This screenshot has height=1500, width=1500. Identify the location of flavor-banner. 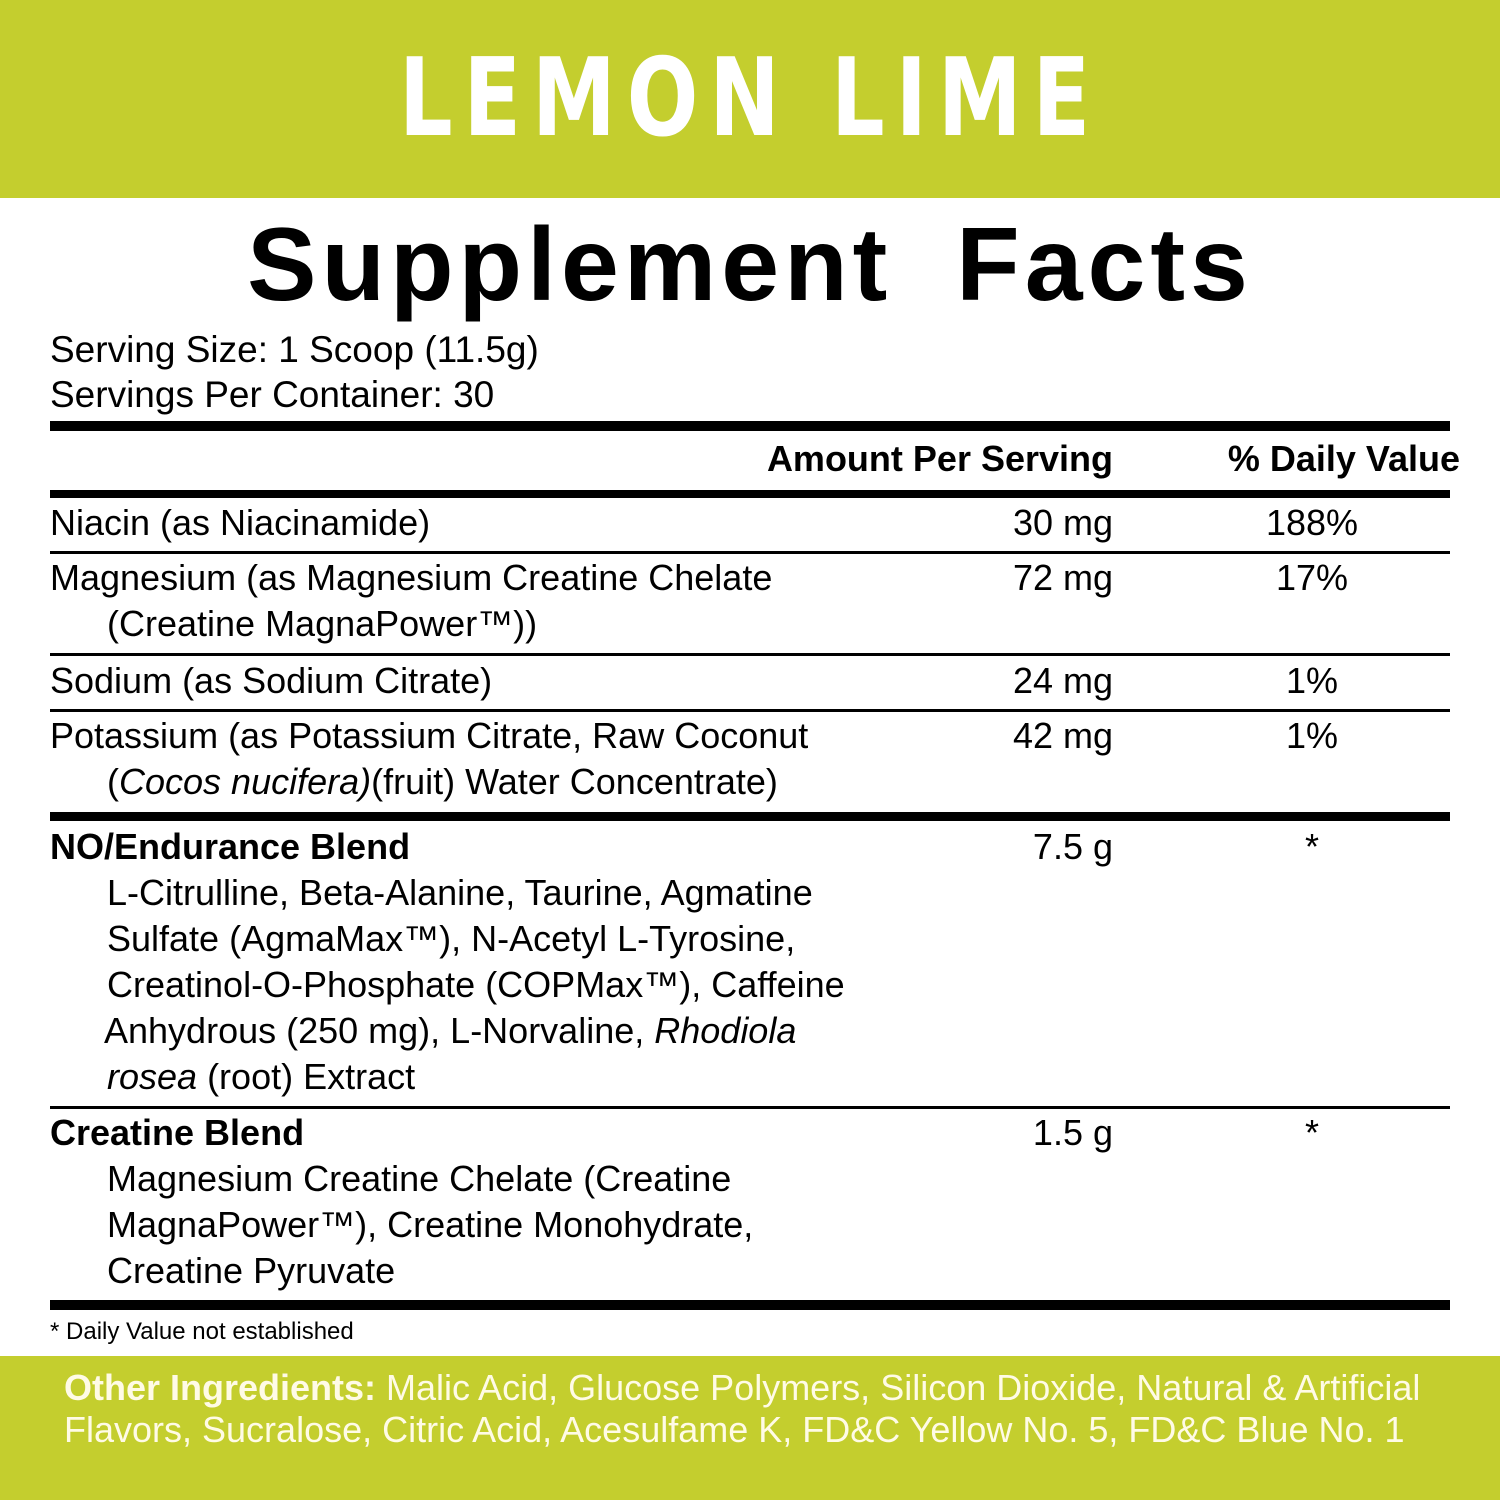
(750, 99).